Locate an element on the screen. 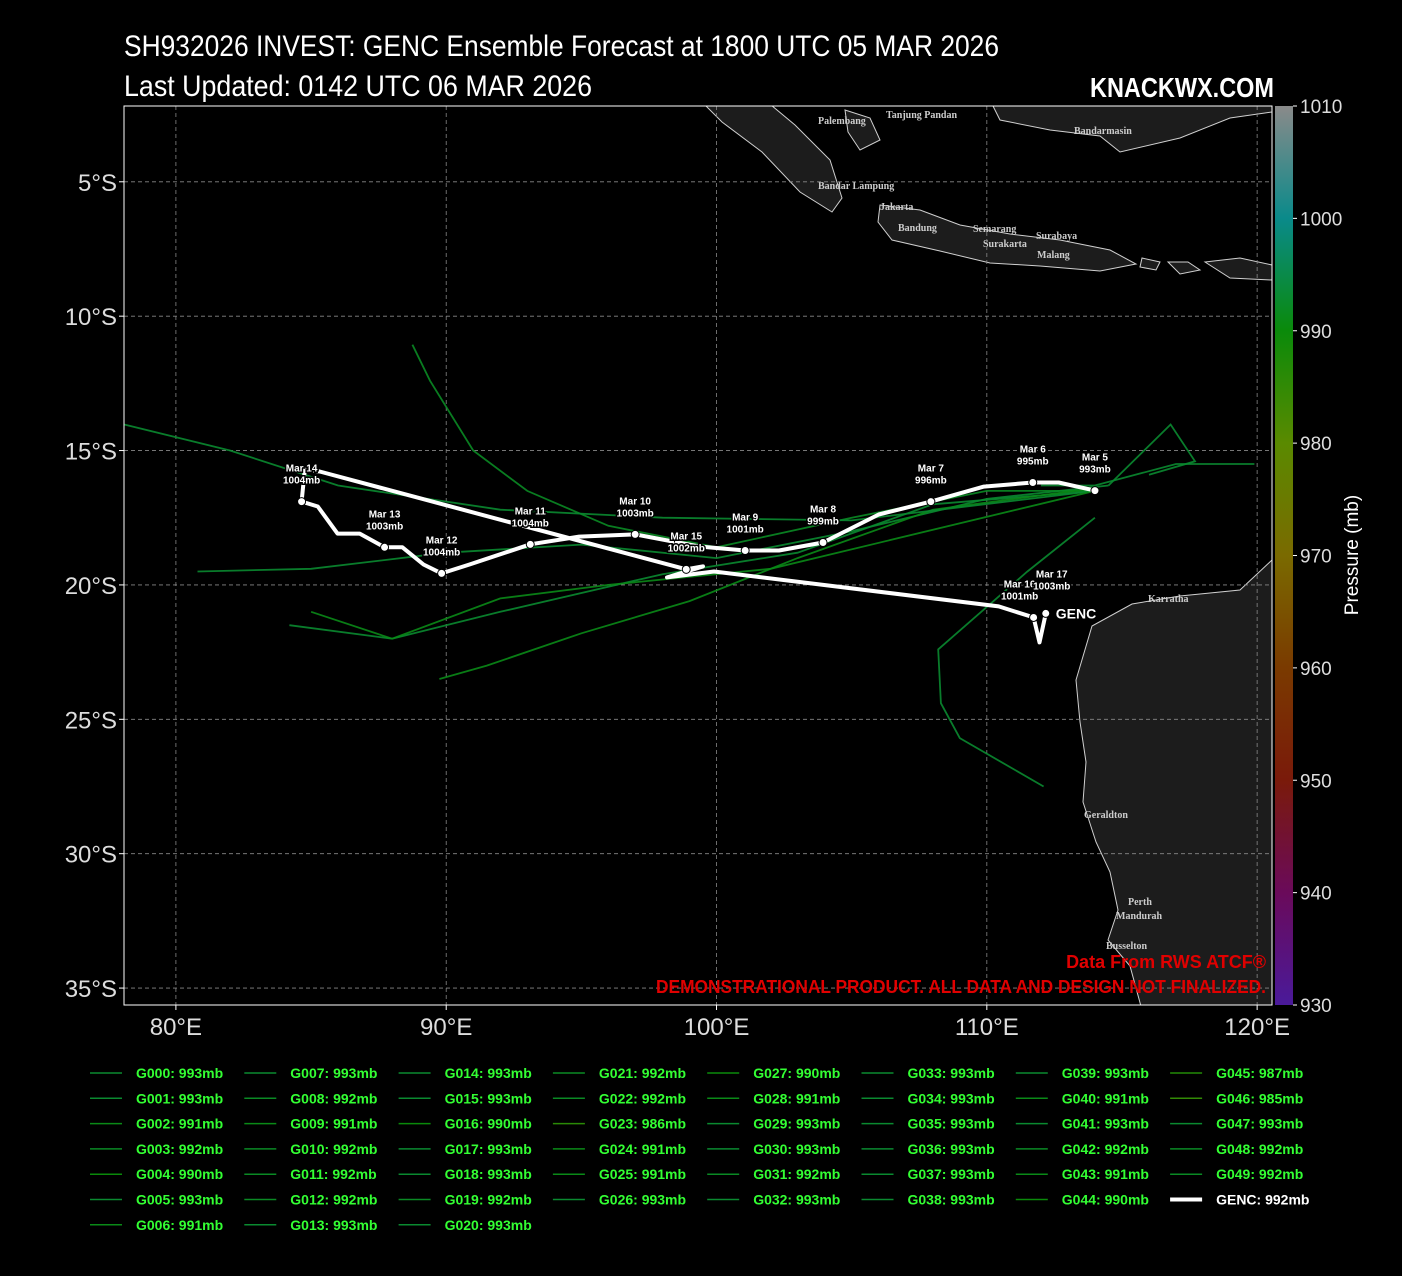  watermark: KNACKWX.COM is located at coordinates (1182, 87).